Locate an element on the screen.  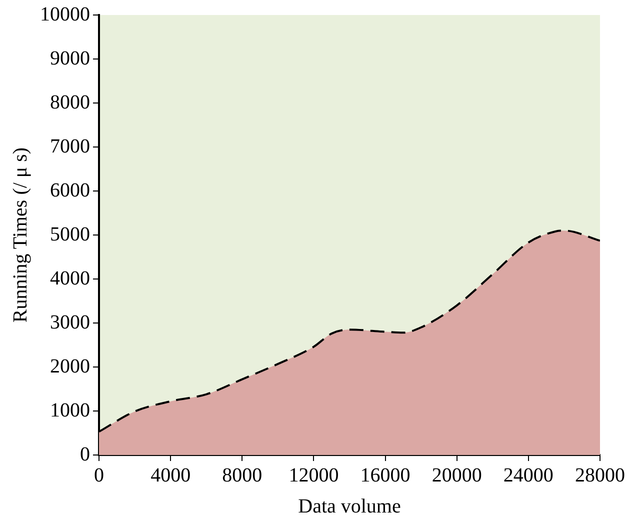
y-tick-label: 7000 is located at coordinates (70, 146).